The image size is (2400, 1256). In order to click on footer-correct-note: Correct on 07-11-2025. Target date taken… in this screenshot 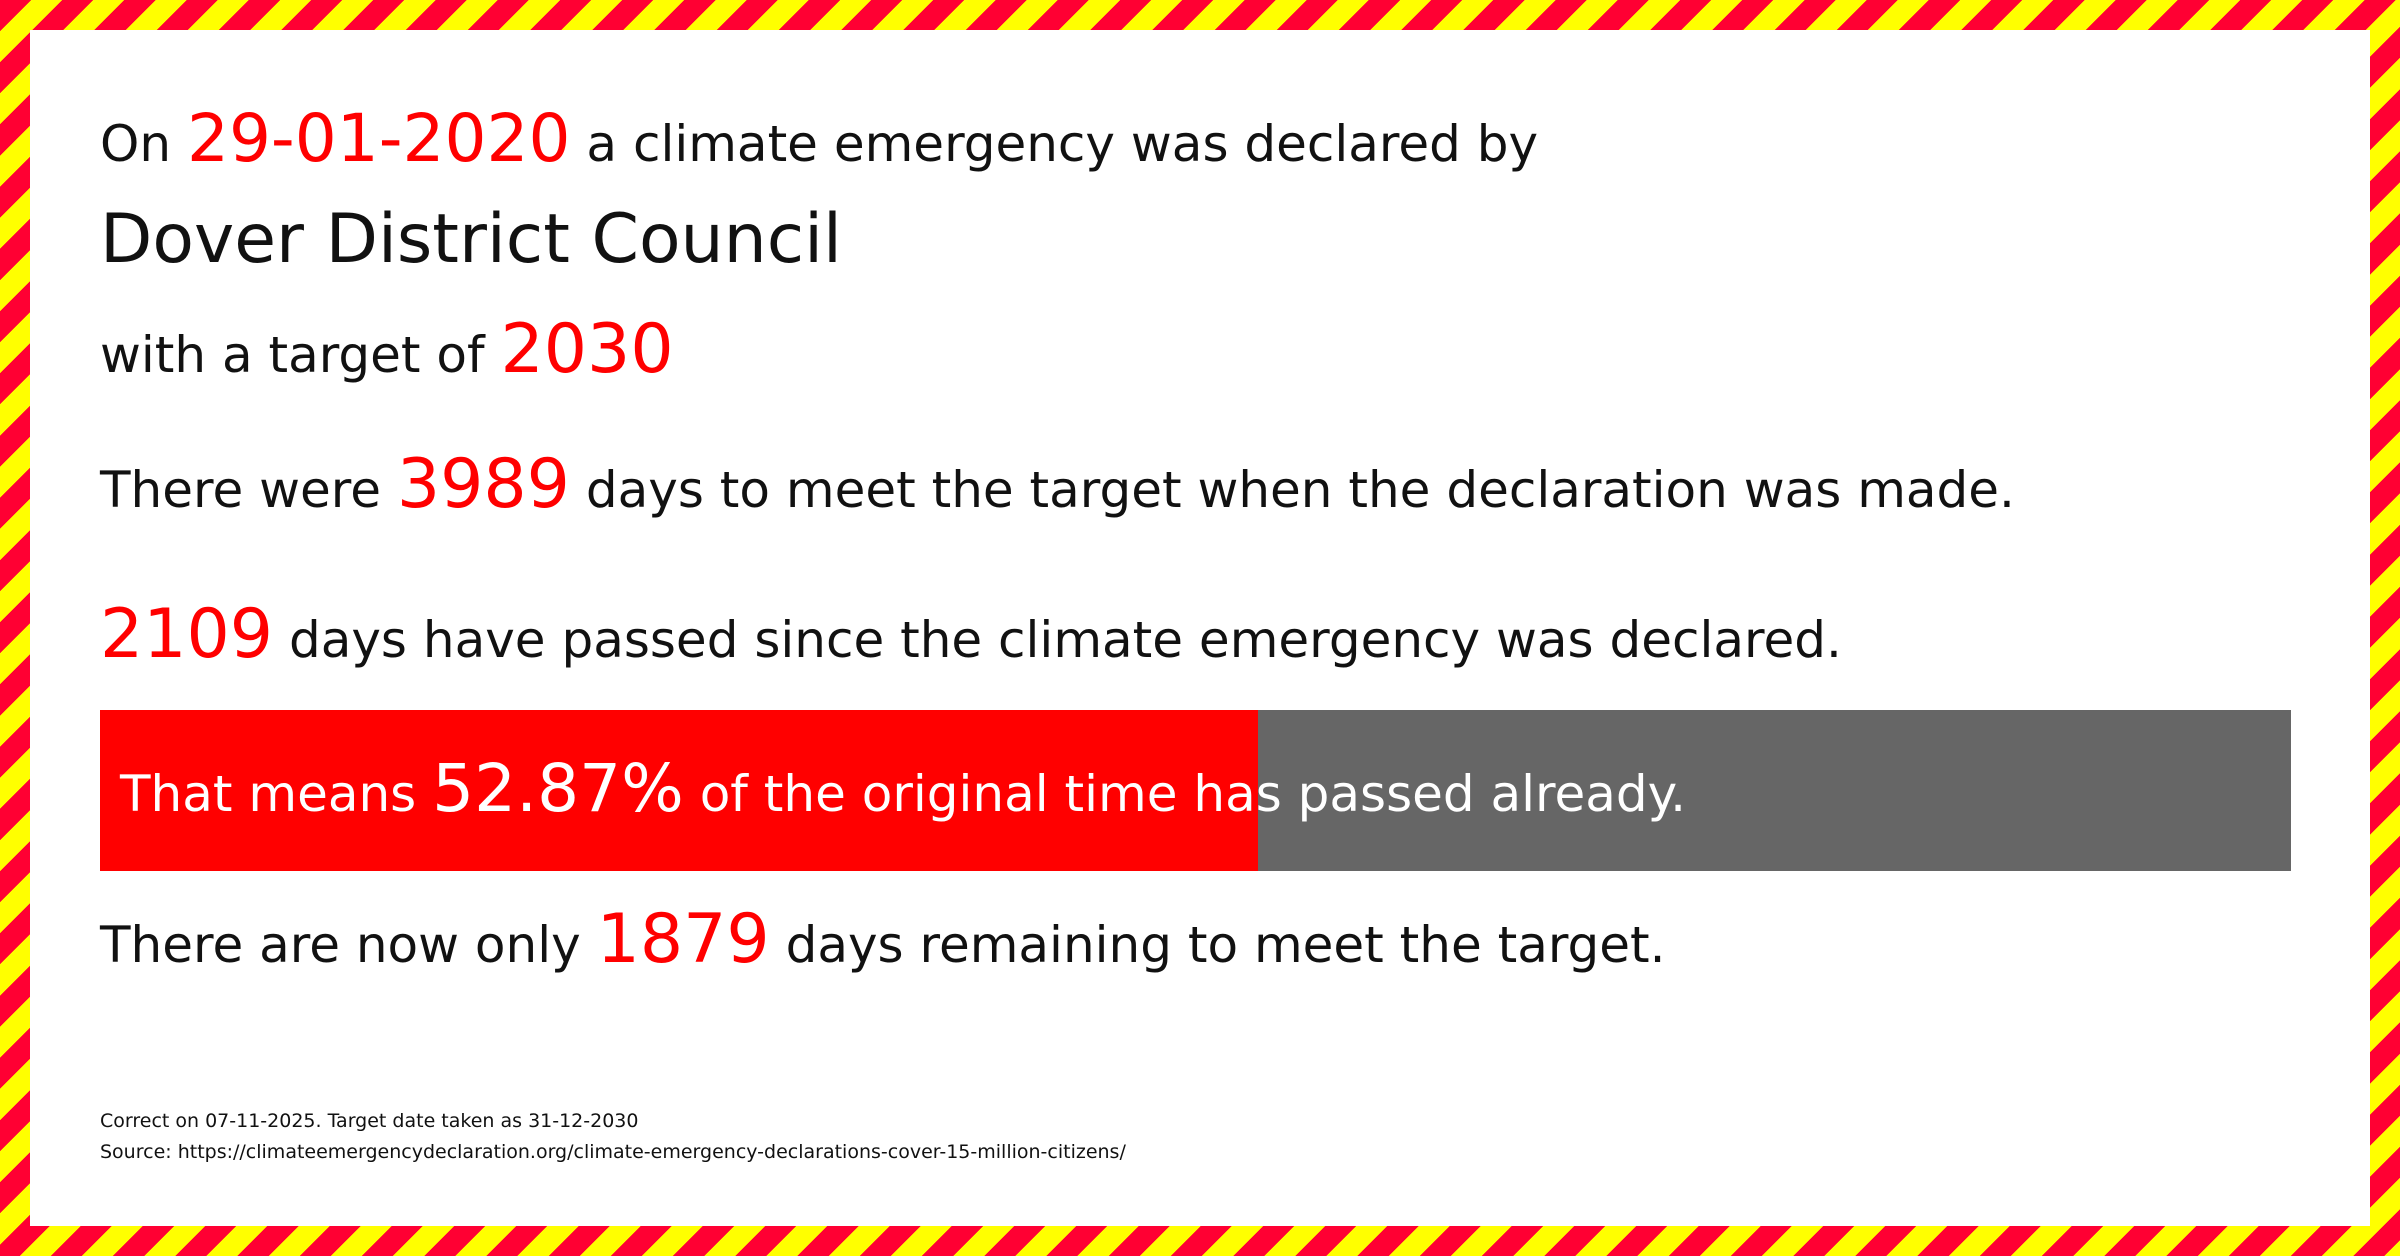, I will do `click(369, 1121)`.